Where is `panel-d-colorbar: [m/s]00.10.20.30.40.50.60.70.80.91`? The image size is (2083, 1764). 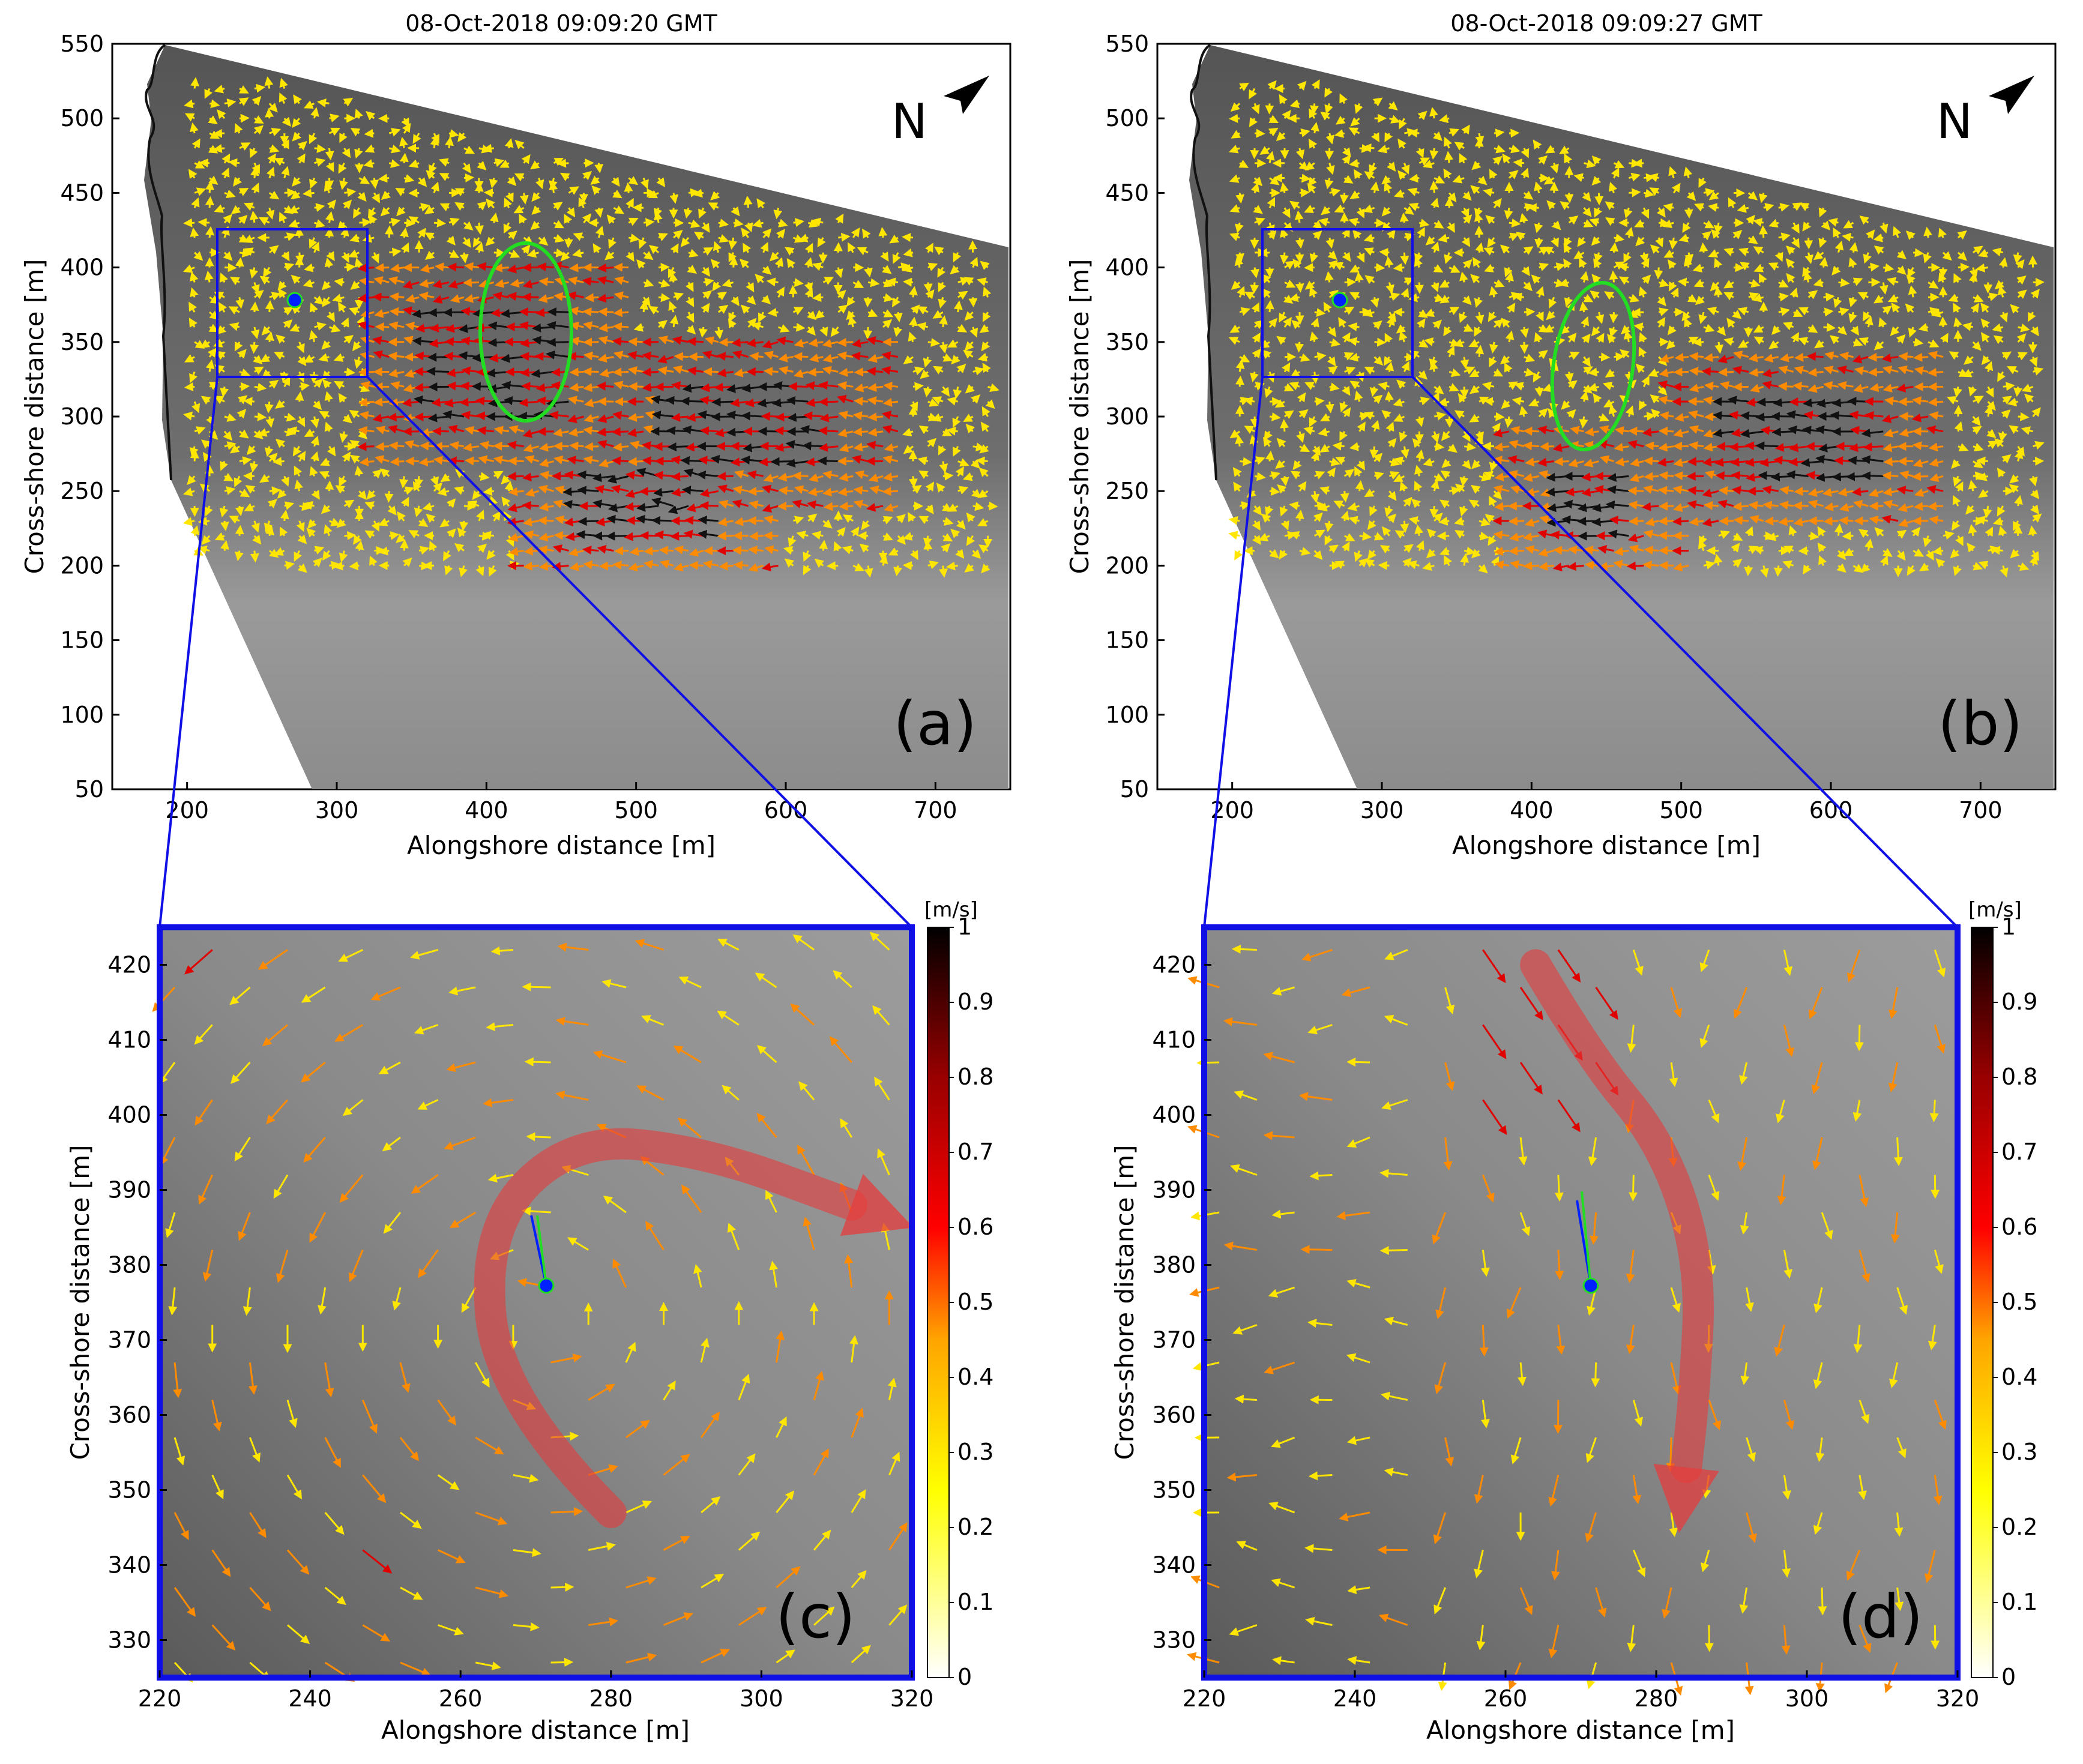 panel-d-colorbar: [m/s]00.10.20.30.40.50.60.70.80.91 is located at coordinates (2002, 1294).